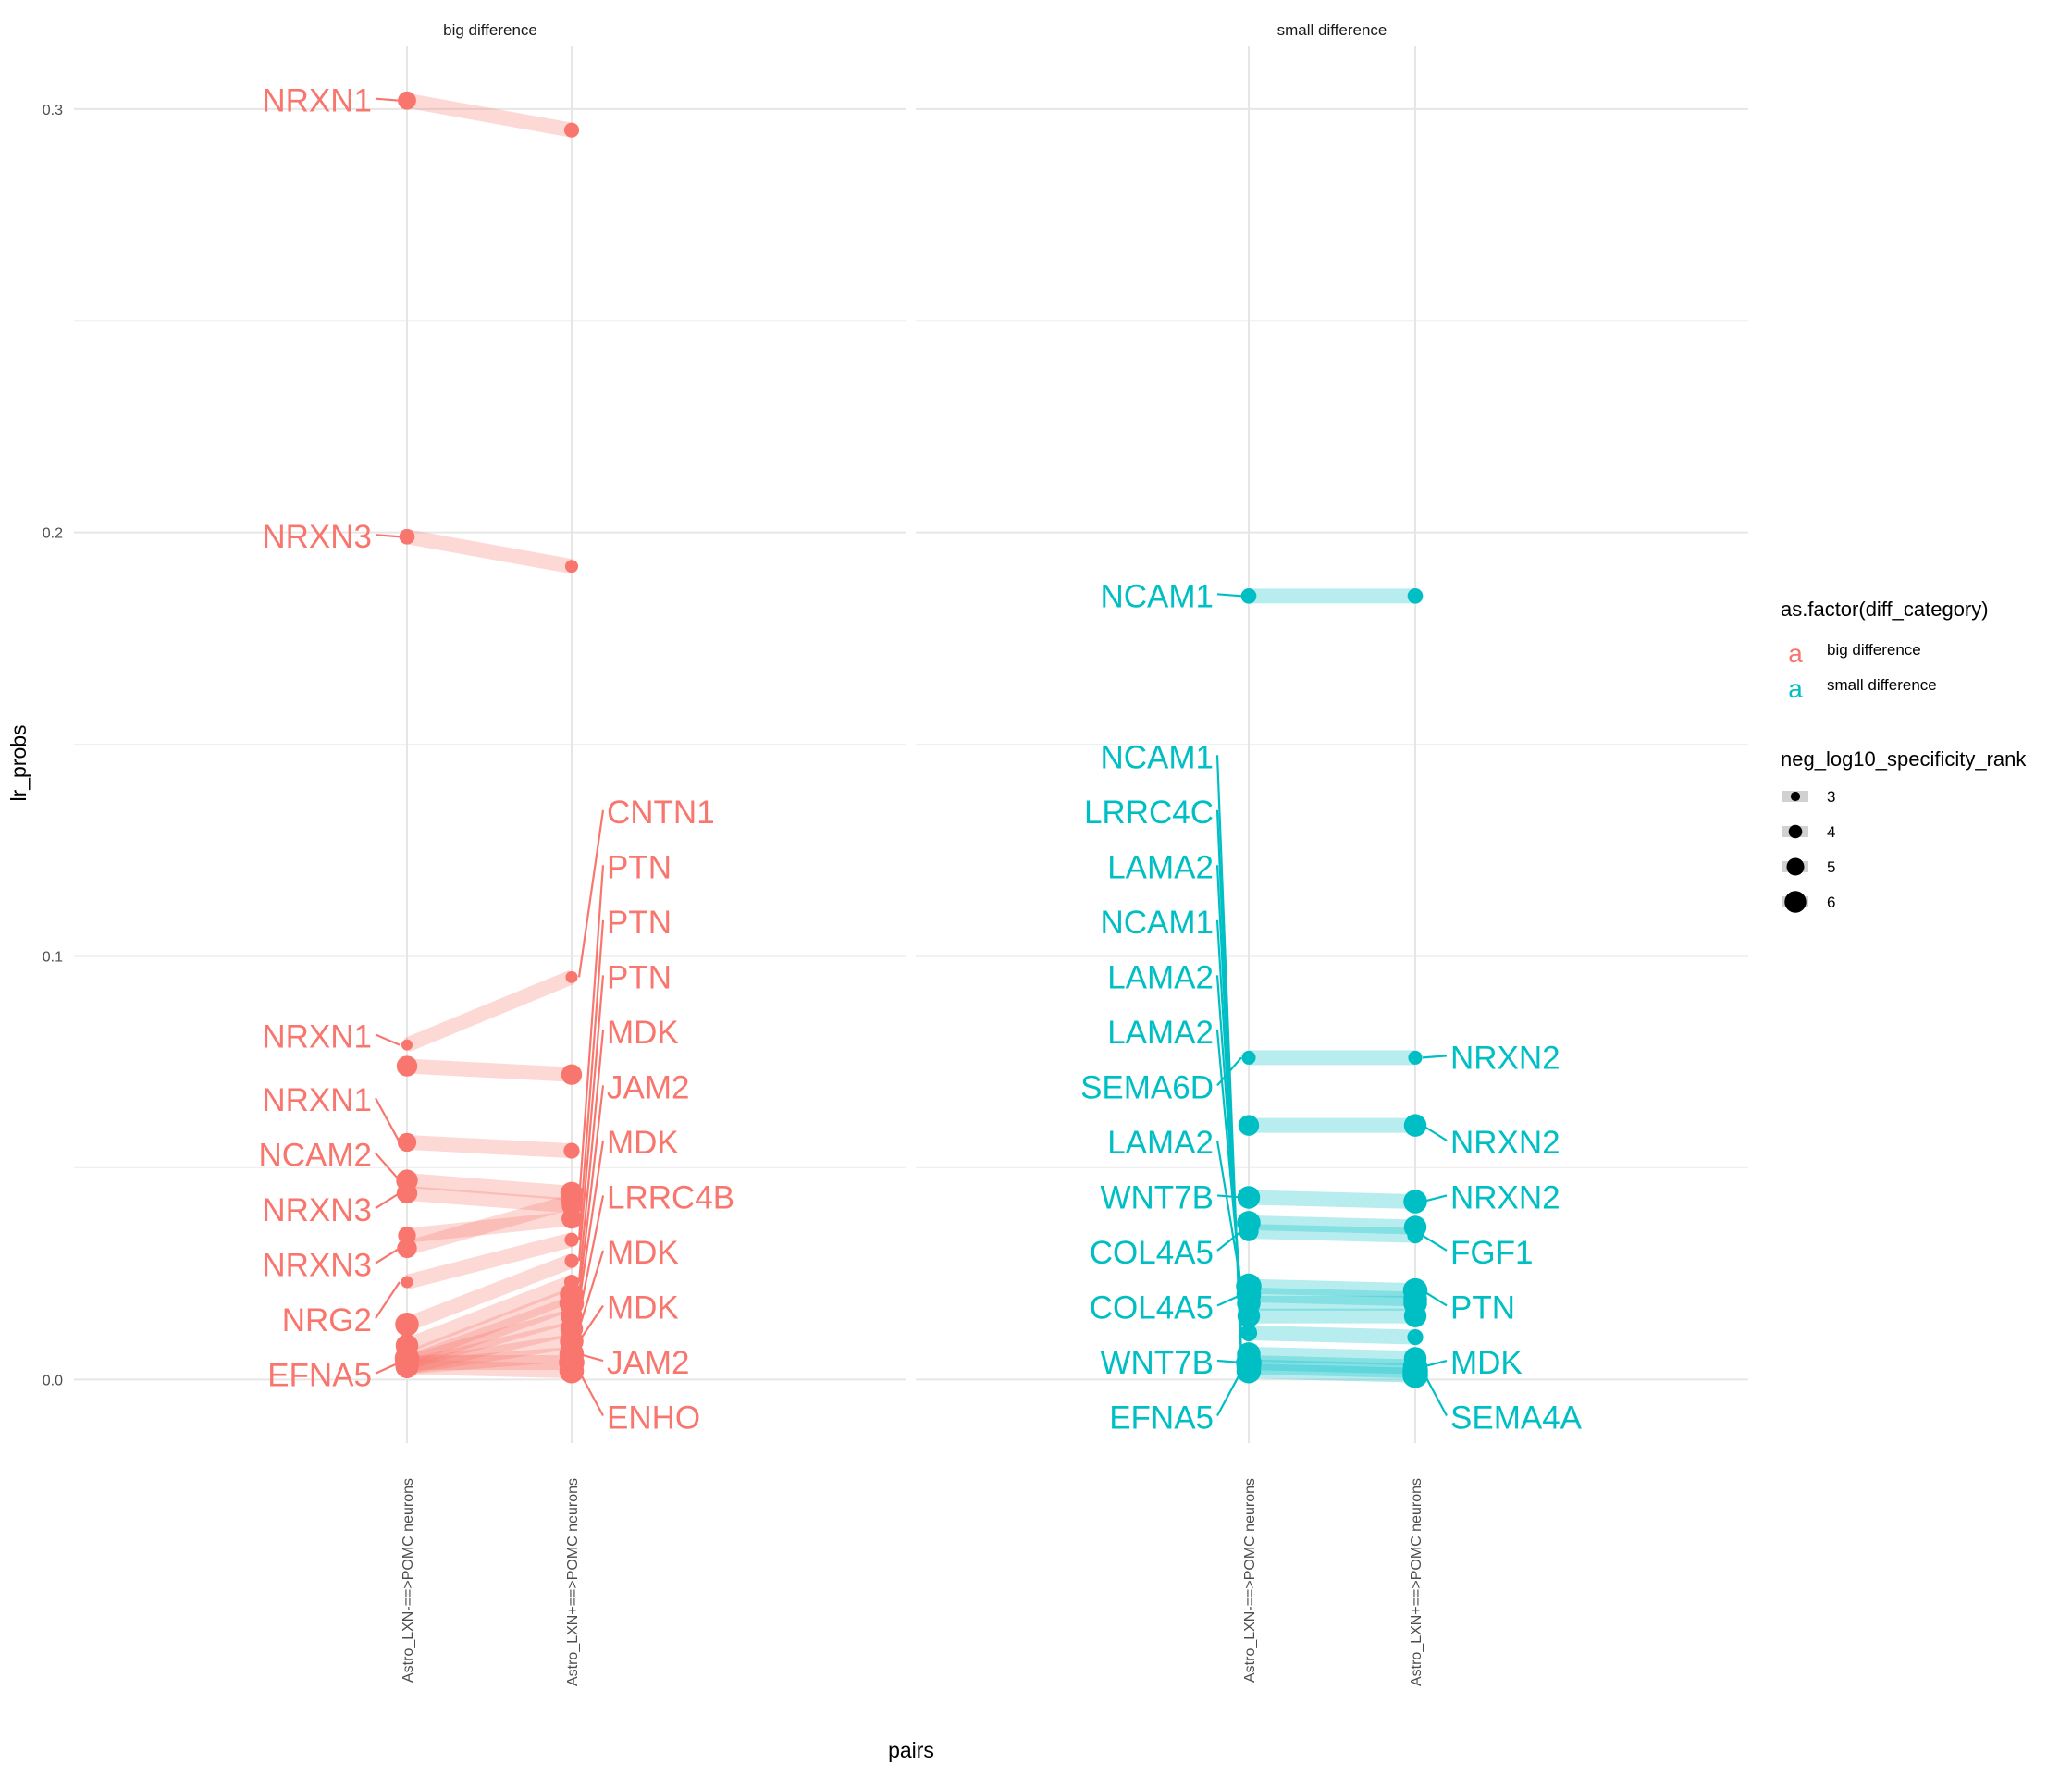  I want to click on point-label: EFNA5, so click(1162, 1418).